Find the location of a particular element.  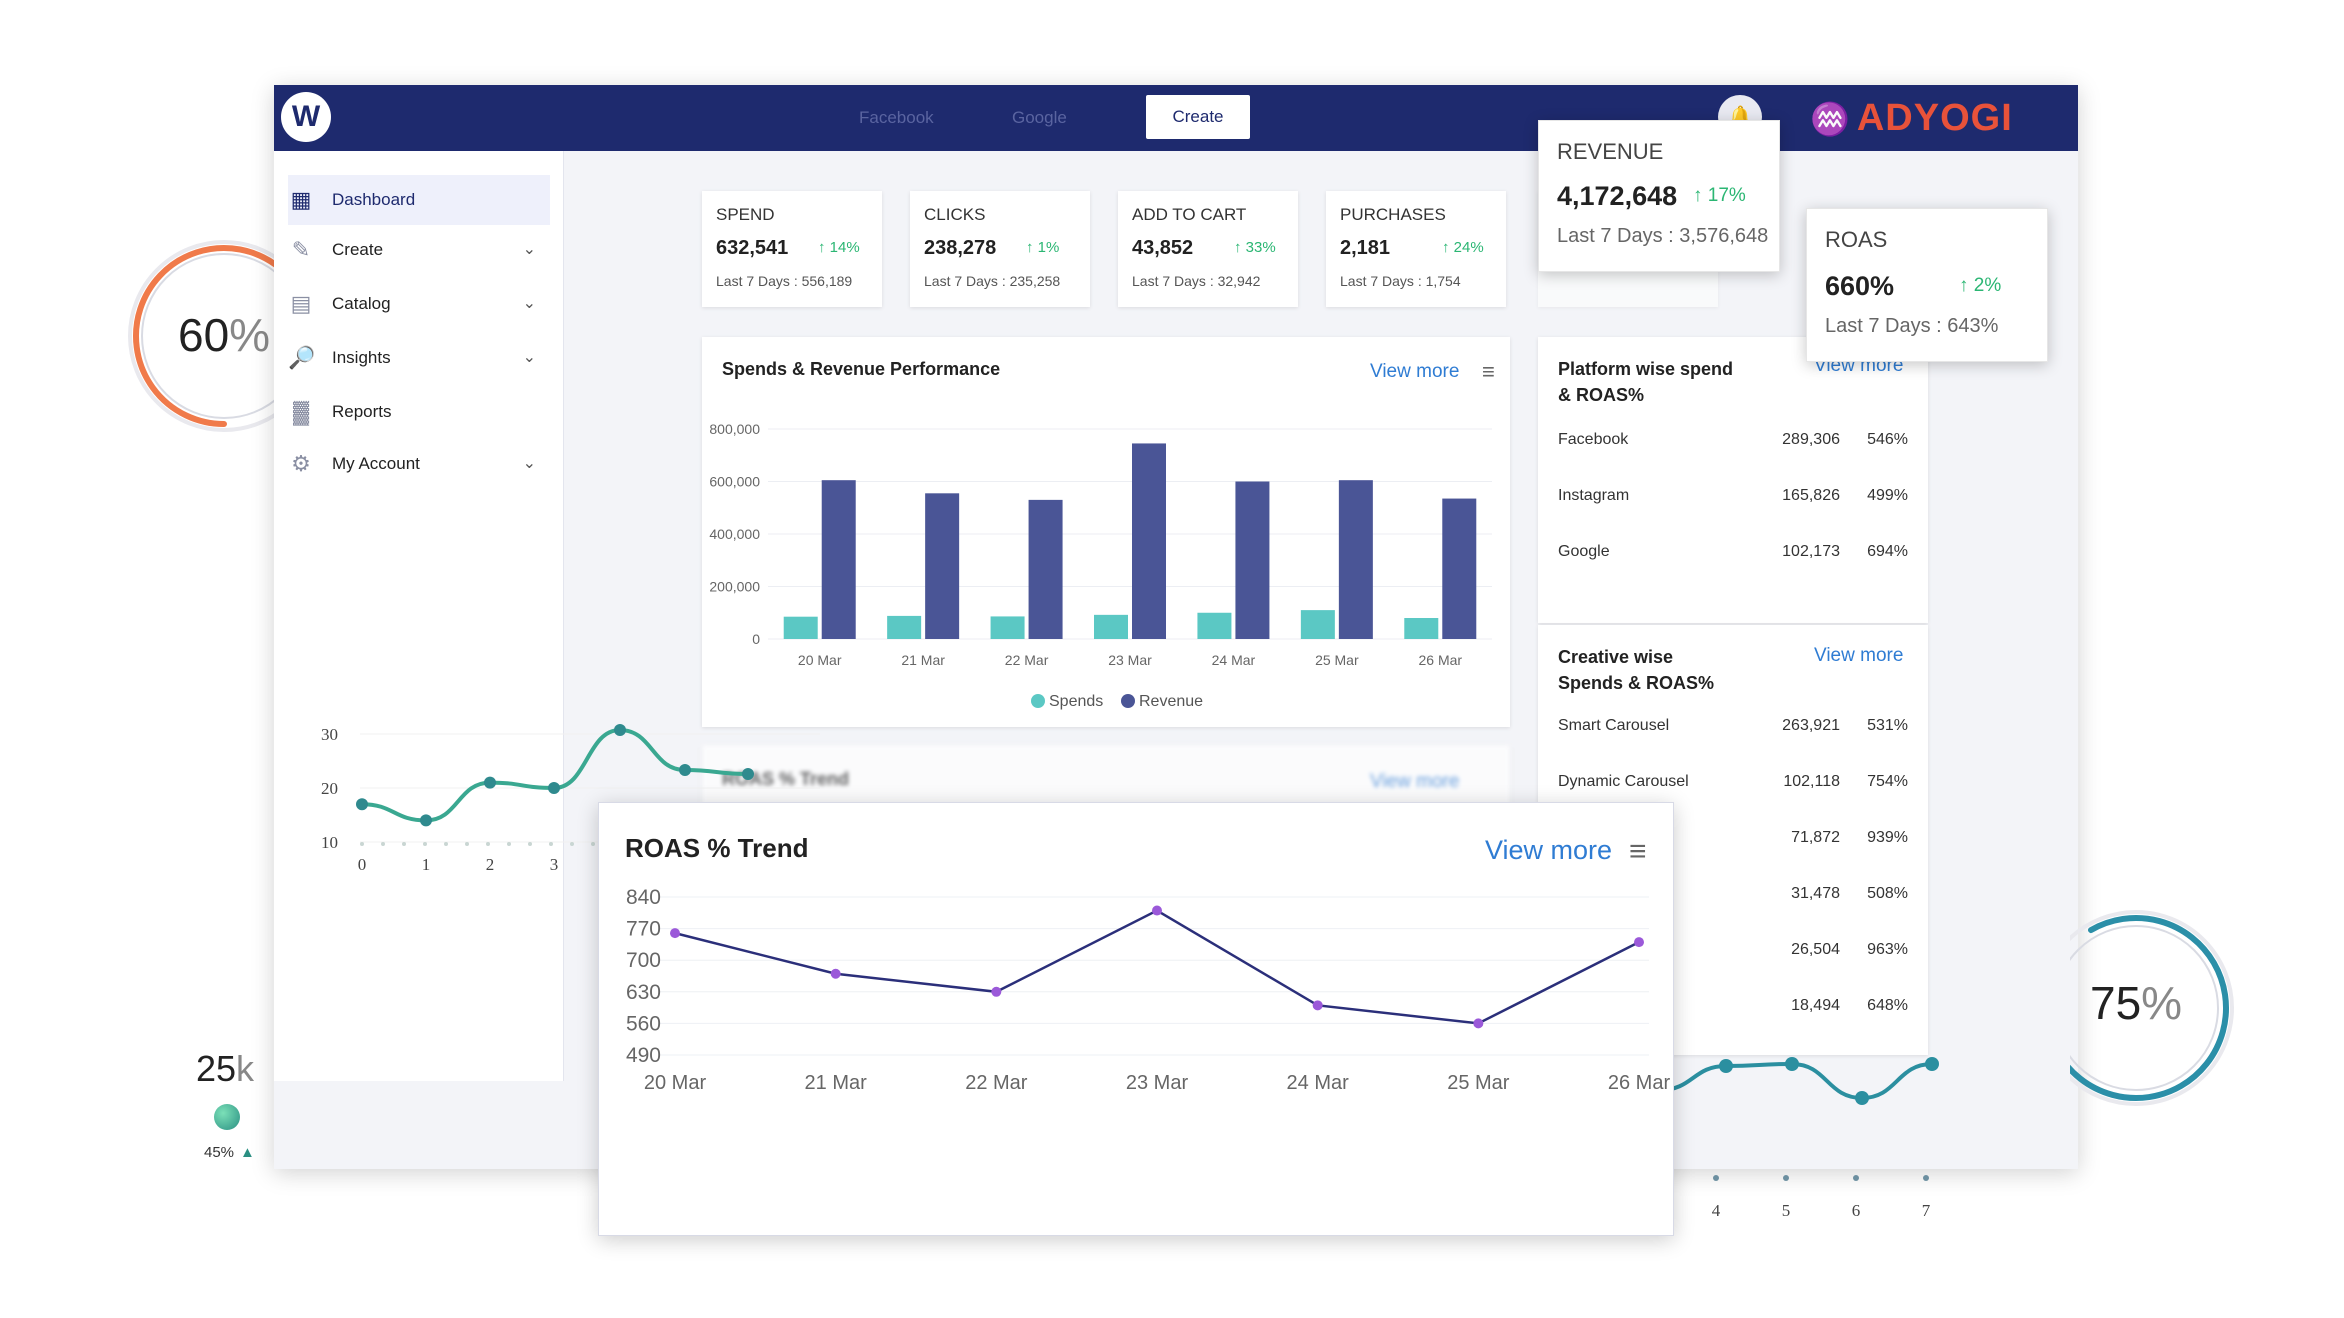

kpi-value: 632,541 is located at coordinates (752, 248).